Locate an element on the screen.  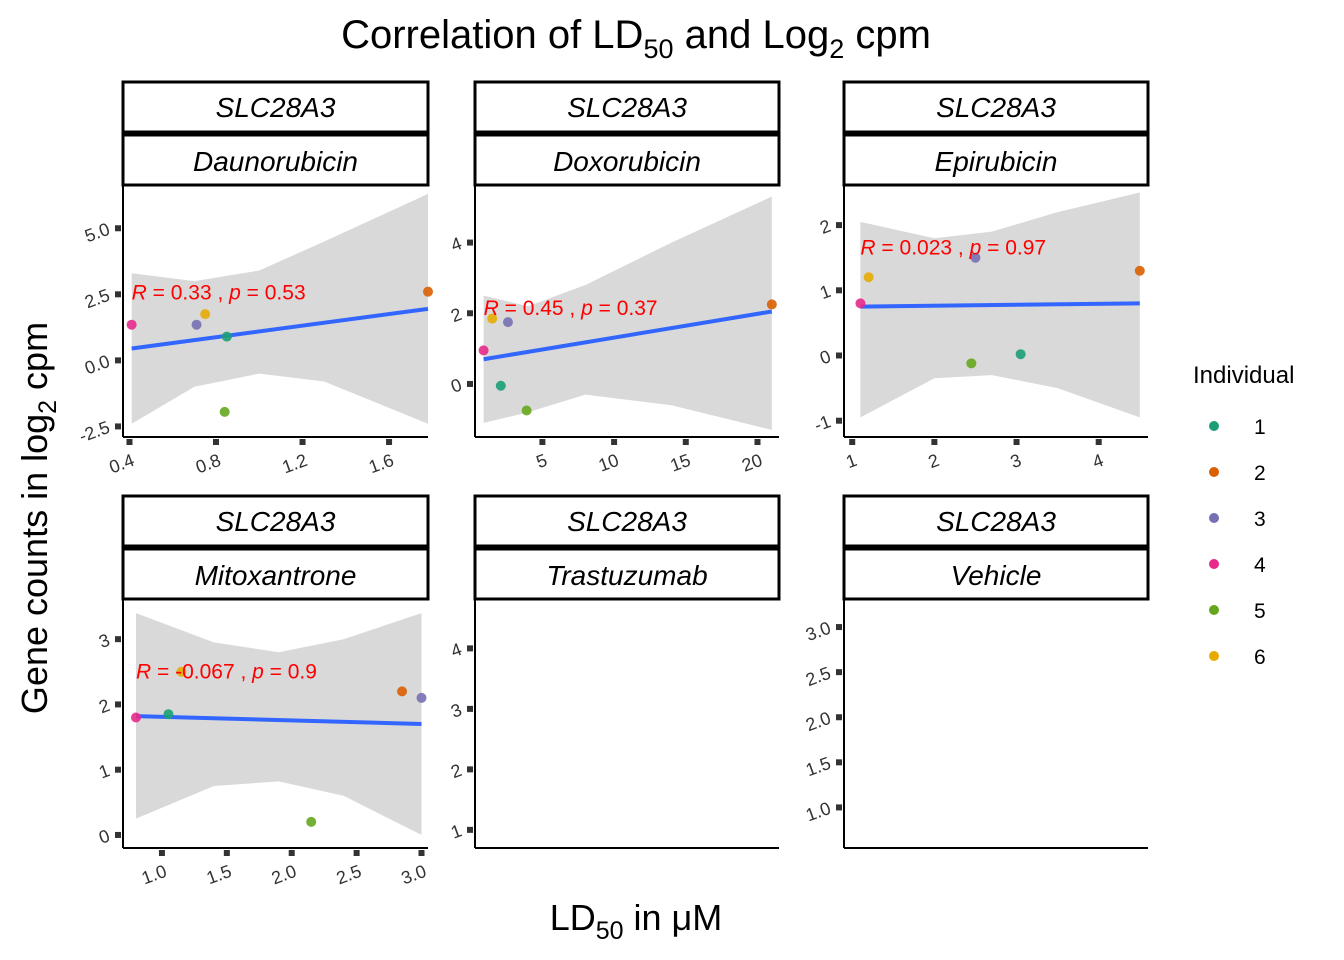
legend-label: 2 is located at coordinates (1260, 473).